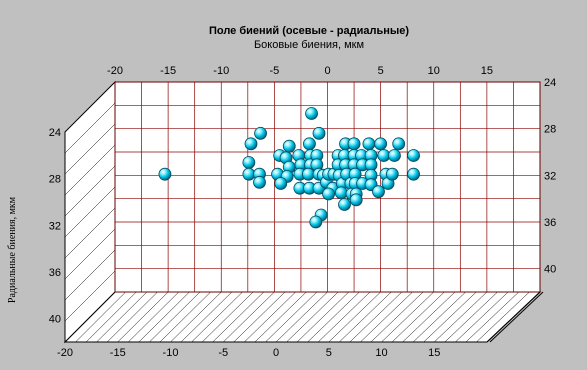  I want to click on chart-title: Поле биений (осевые - радиальные), so click(309, 31).